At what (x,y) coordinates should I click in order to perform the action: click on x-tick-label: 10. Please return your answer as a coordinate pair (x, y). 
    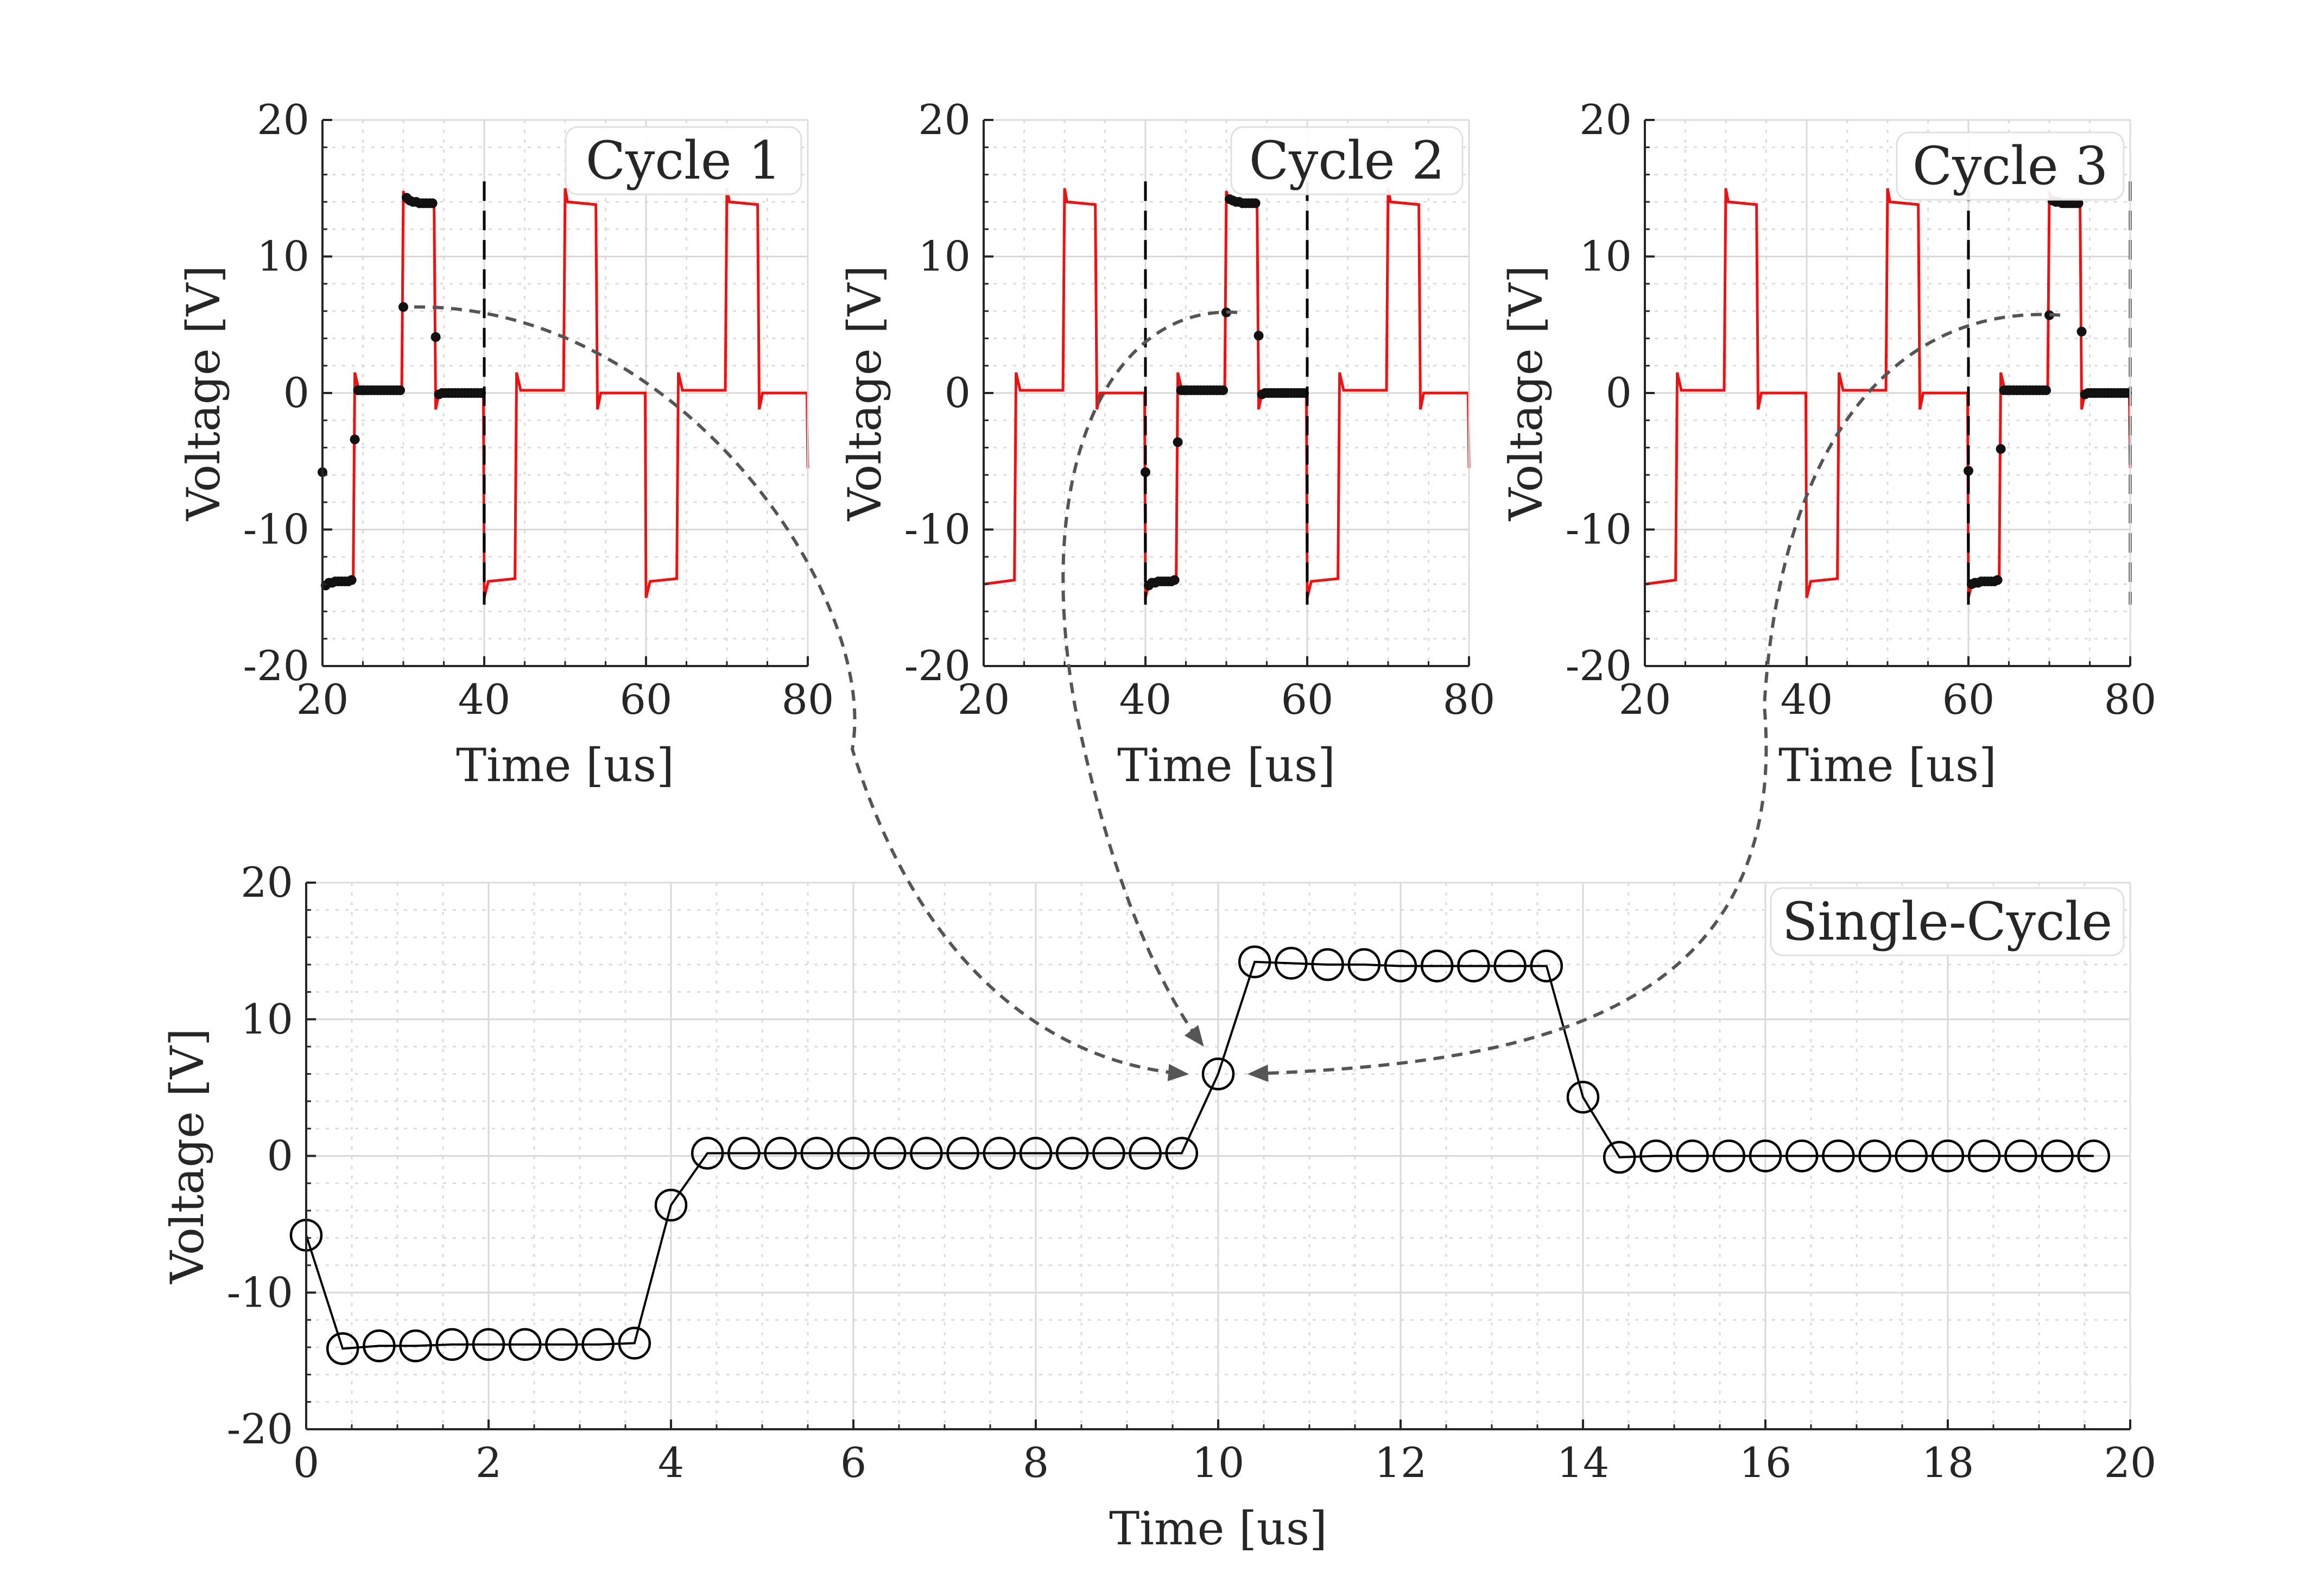
    Looking at the image, I should click on (1219, 1462).